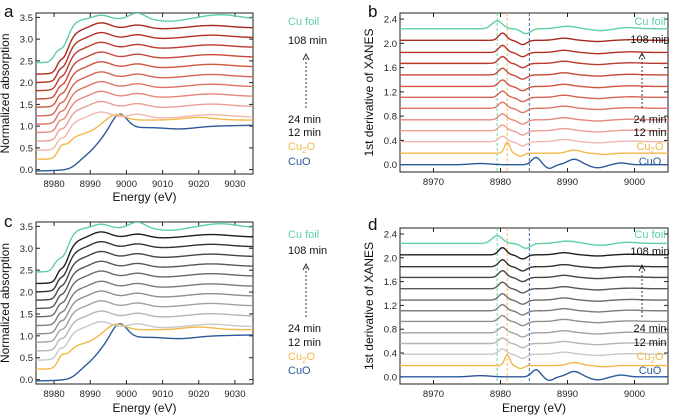  I want to click on y-tick-label: 2.5, so click(26, 271).